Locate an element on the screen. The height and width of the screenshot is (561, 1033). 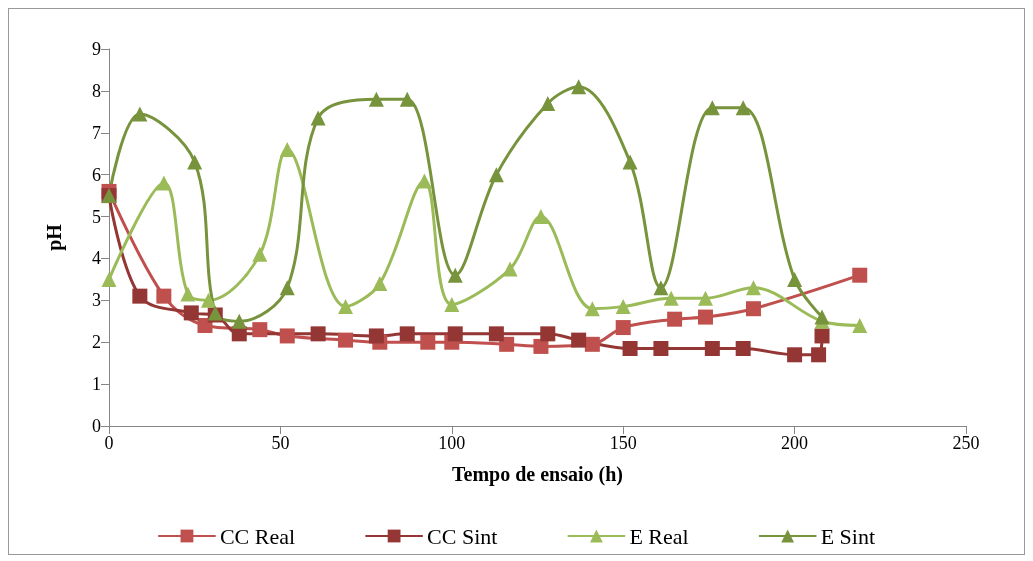
legend-label: CC Sint is located at coordinates (462, 536).